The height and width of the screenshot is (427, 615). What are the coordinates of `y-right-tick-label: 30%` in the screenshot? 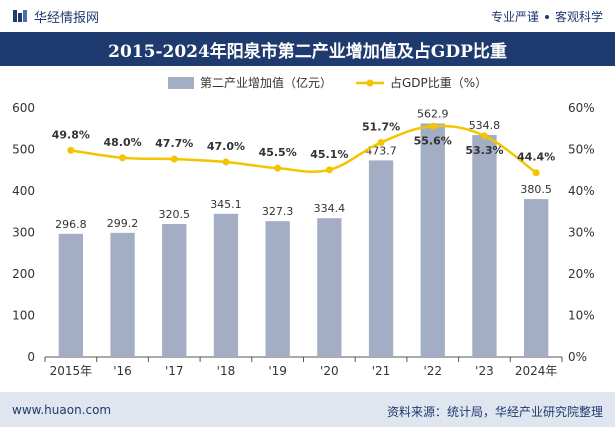 It's located at (581, 233).